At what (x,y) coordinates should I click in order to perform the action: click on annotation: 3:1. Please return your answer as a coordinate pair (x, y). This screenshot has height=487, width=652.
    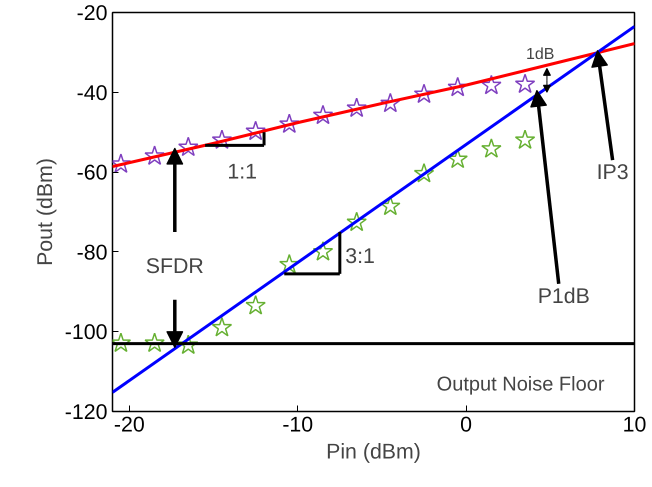
    Looking at the image, I should click on (360, 256).